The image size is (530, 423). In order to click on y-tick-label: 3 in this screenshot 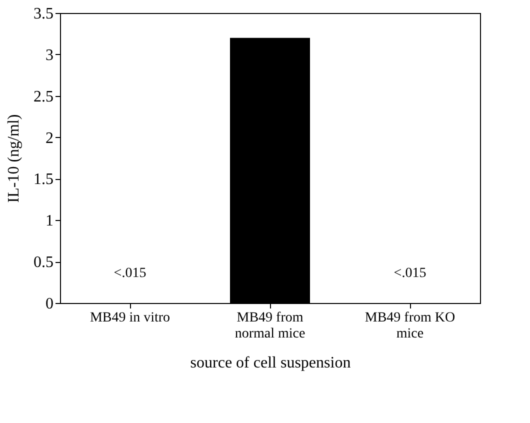, I will do `click(50, 55)`.